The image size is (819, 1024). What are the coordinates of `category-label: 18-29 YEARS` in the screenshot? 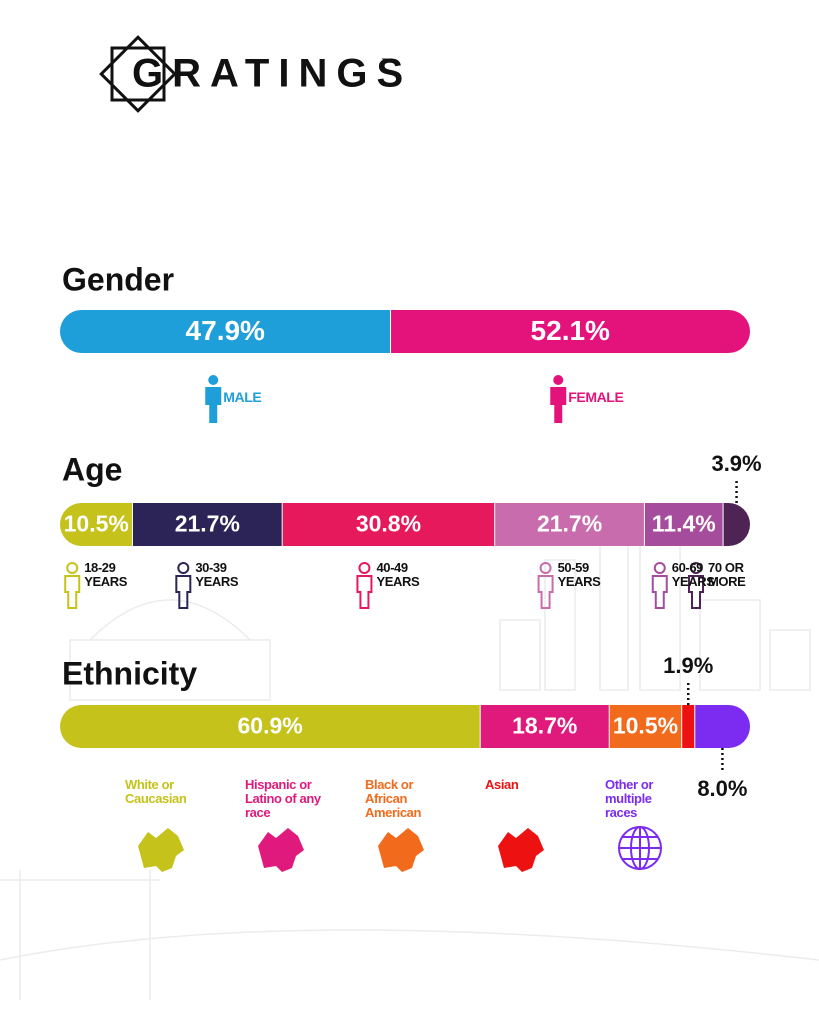 It's located at (106, 574).